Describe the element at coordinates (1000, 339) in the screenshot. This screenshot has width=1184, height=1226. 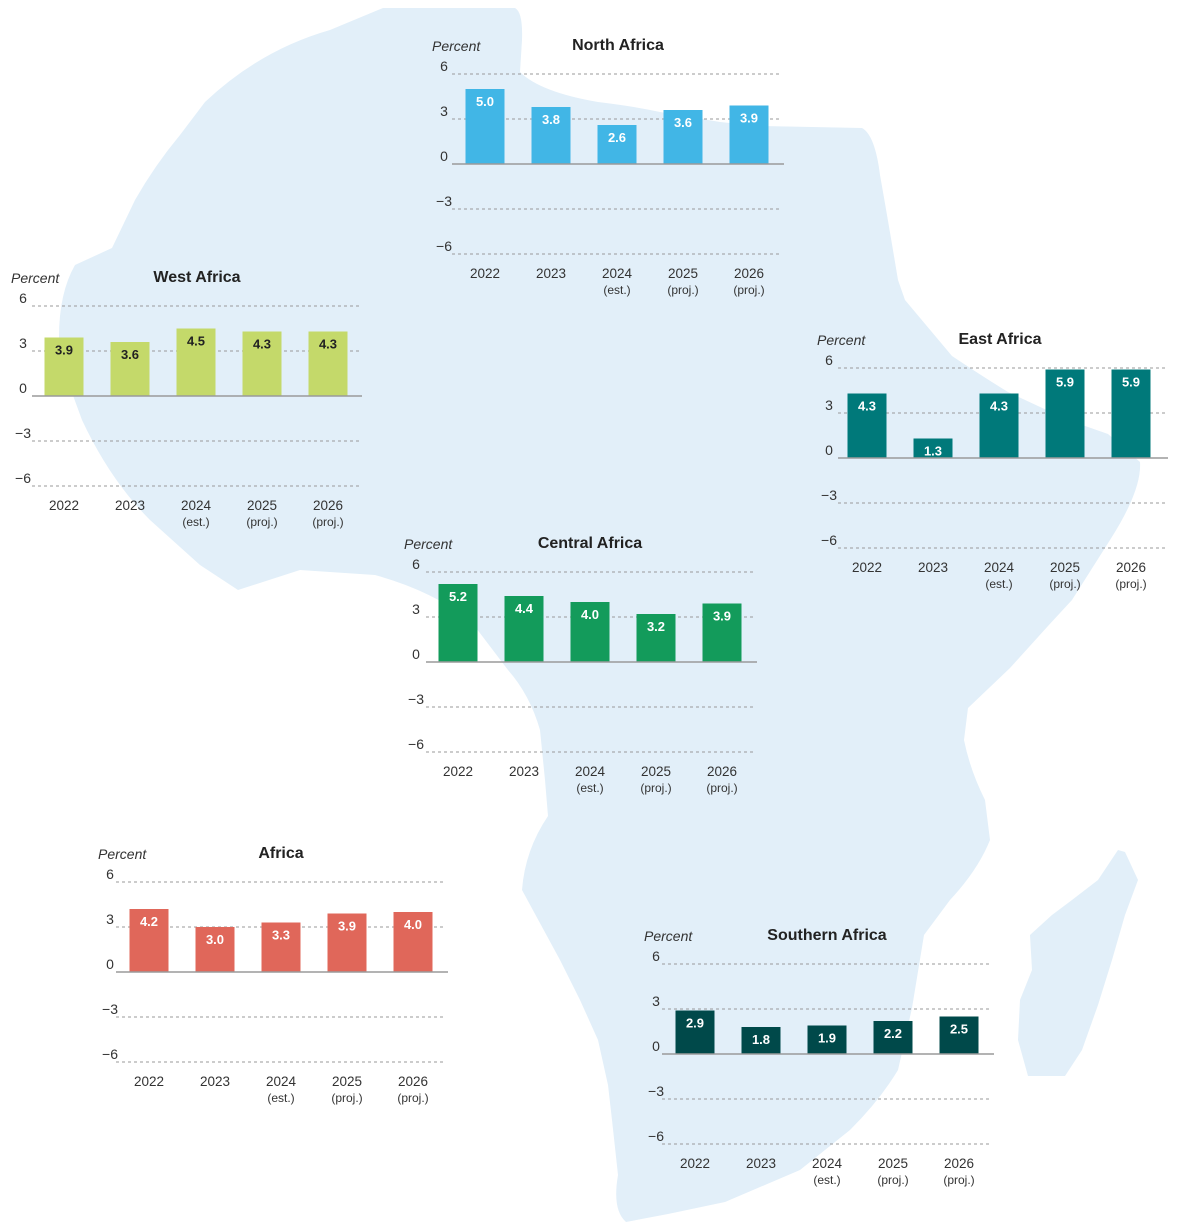
I see `chart-title: East Africa` at that location.